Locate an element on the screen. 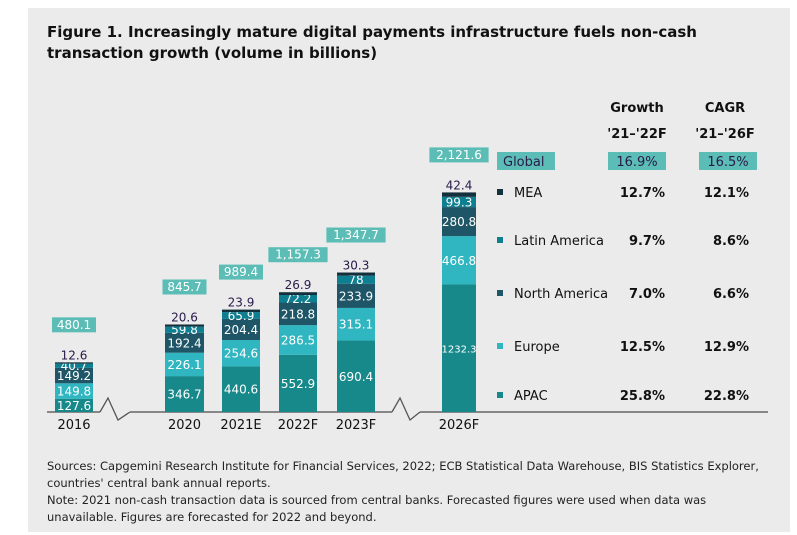  data-label: 233.9 is located at coordinates (356, 296).